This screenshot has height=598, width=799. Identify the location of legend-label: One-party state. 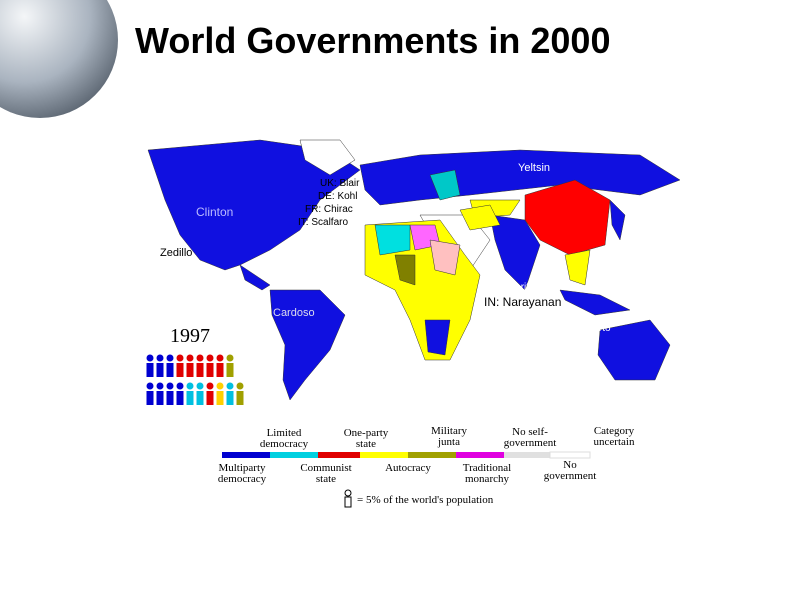
(366, 438).